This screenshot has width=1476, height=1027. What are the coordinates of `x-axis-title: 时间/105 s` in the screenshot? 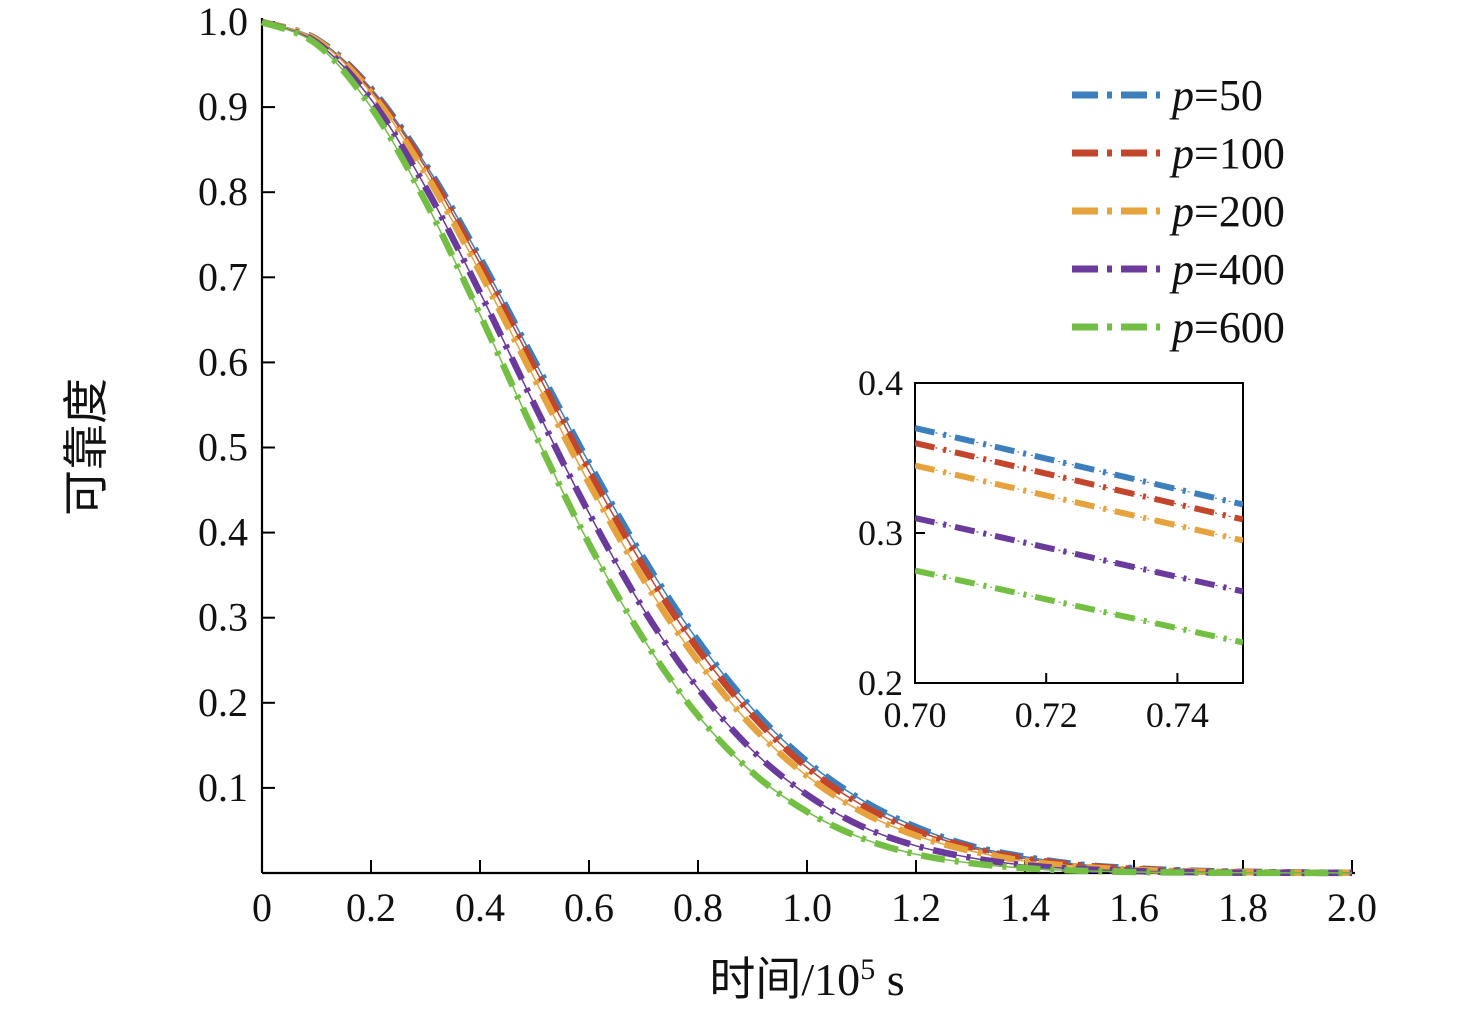 It's located at (806, 979).